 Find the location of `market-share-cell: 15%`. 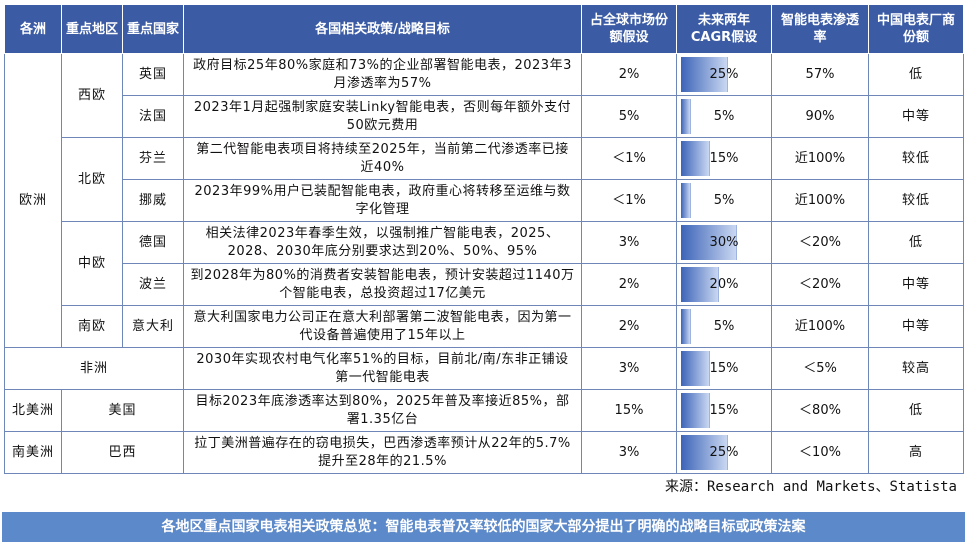

market-share-cell: 15% is located at coordinates (629, 410).